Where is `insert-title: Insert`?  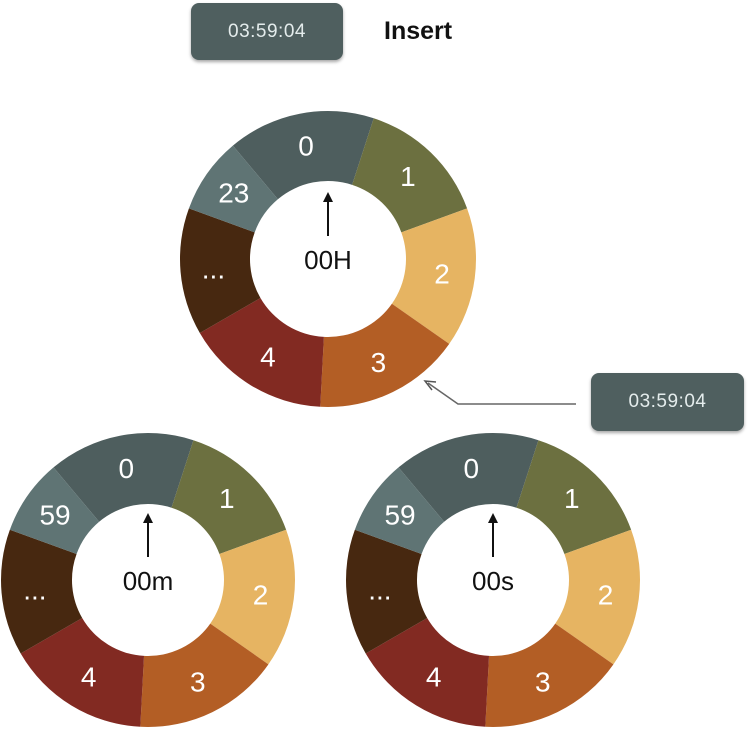 insert-title: Insert is located at coordinates (418, 31).